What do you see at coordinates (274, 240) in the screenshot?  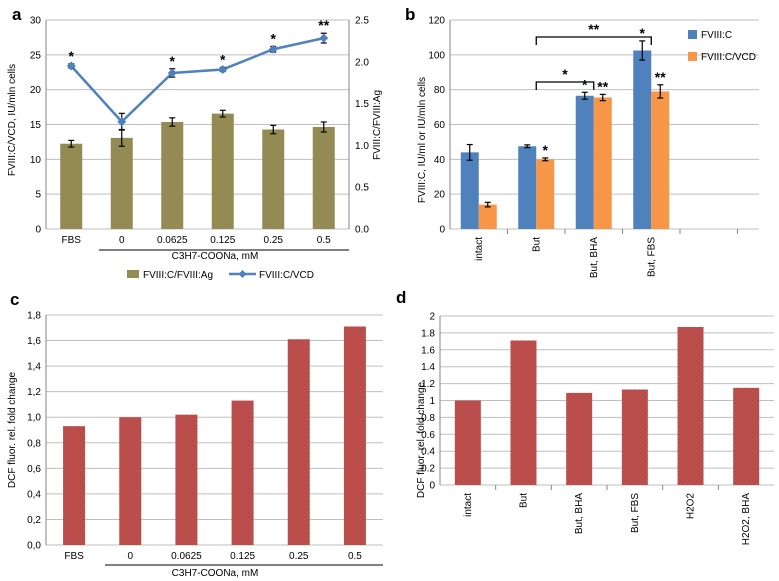 I see `panel-a-category-label: 0.25` at bounding box center [274, 240].